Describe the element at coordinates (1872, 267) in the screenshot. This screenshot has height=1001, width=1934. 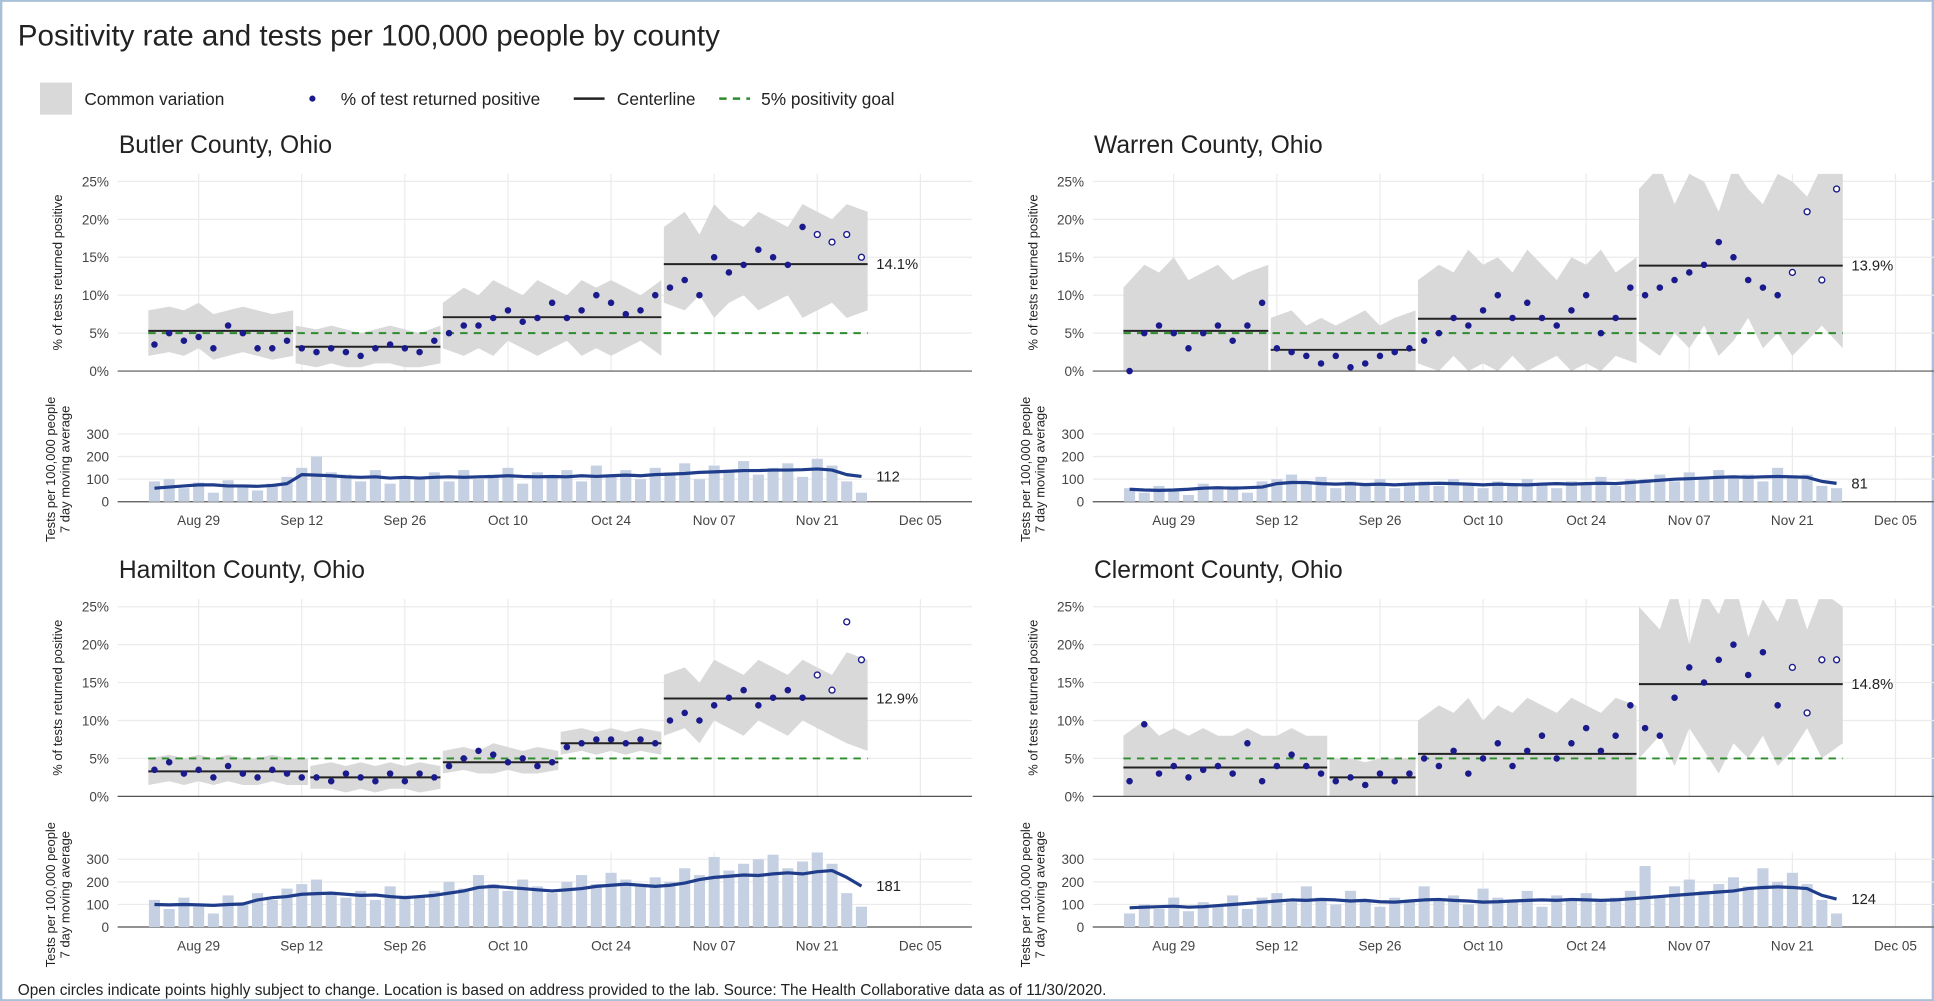
I see `centerline-label: 13.9%` at that location.